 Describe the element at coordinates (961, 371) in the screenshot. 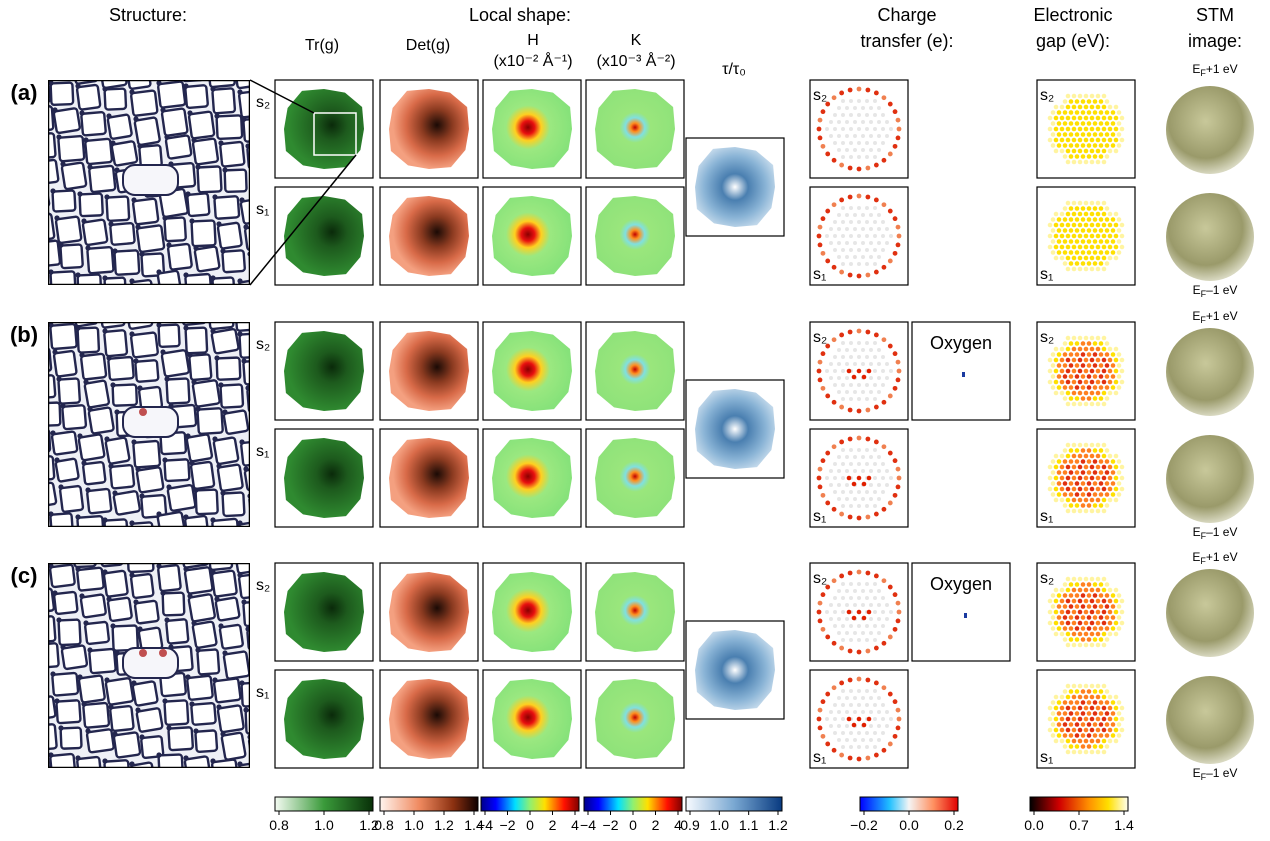

I see `panel-oxygen` at that location.